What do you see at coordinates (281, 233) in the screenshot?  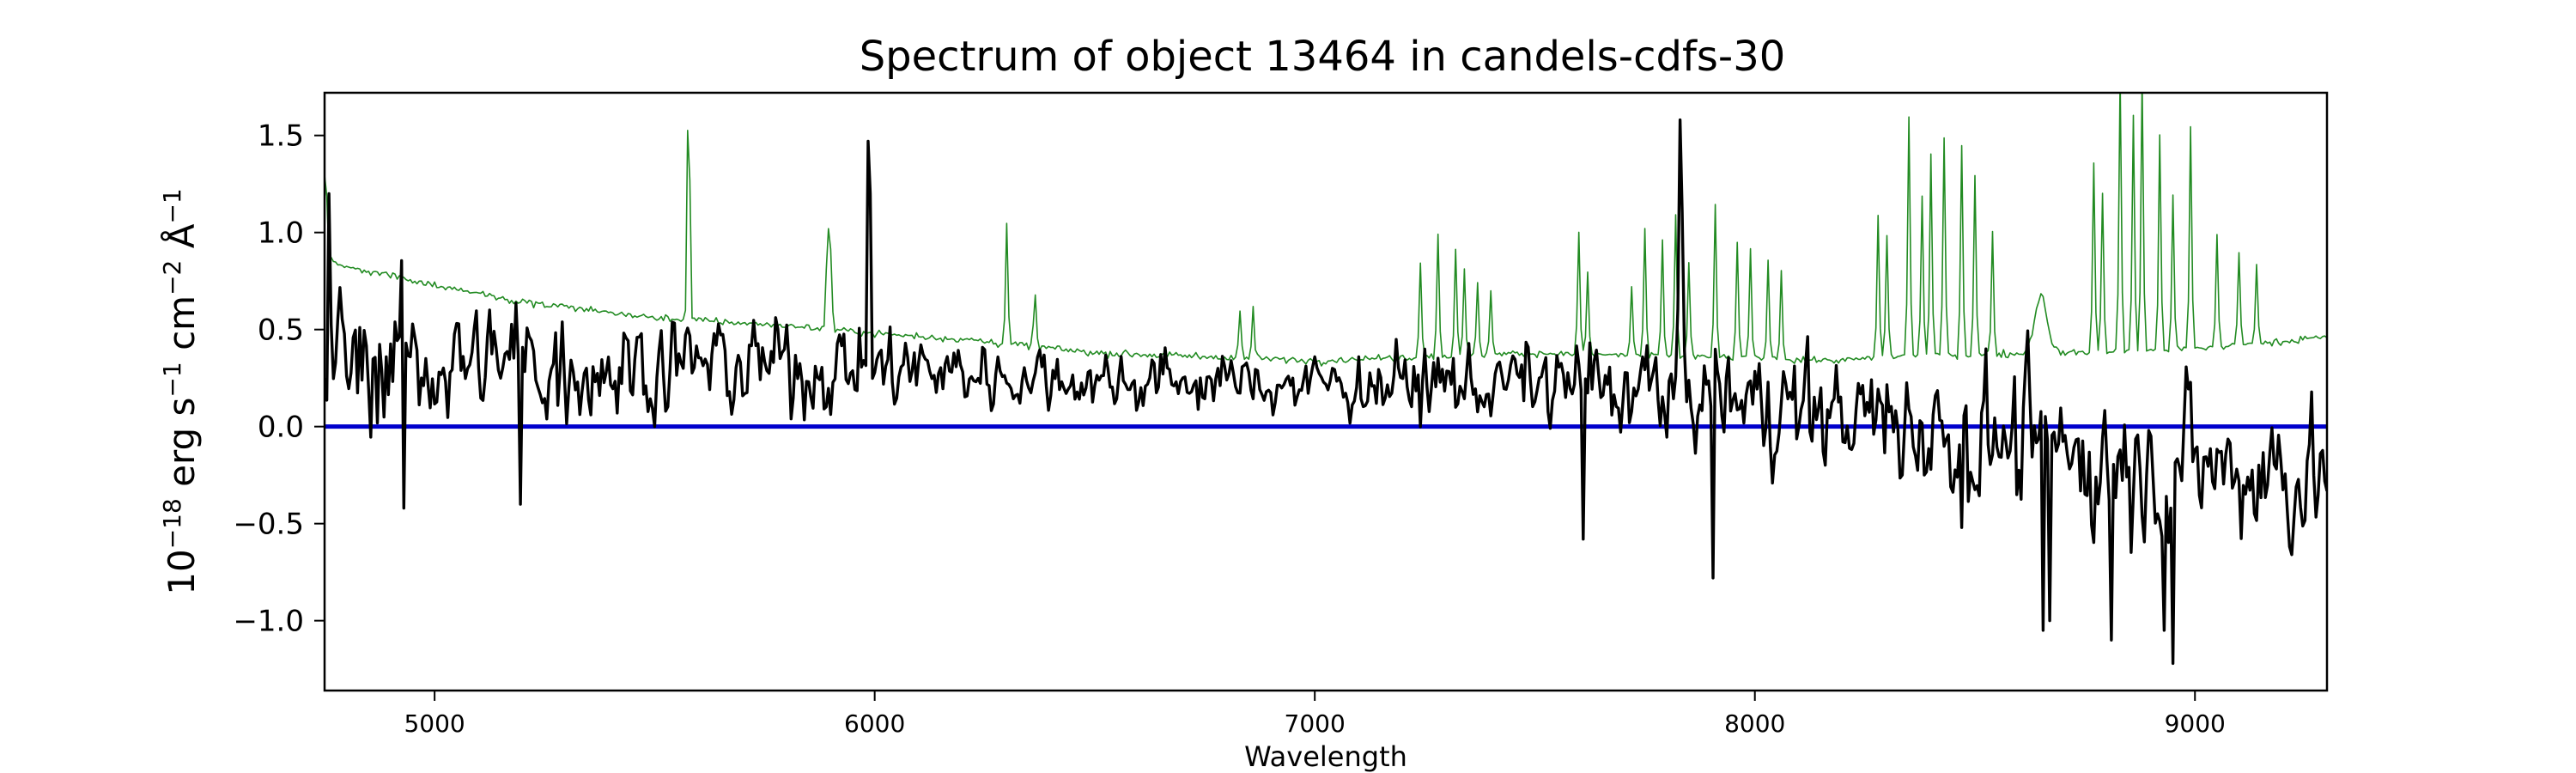 I see `y-tick-label: 1.0` at bounding box center [281, 233].